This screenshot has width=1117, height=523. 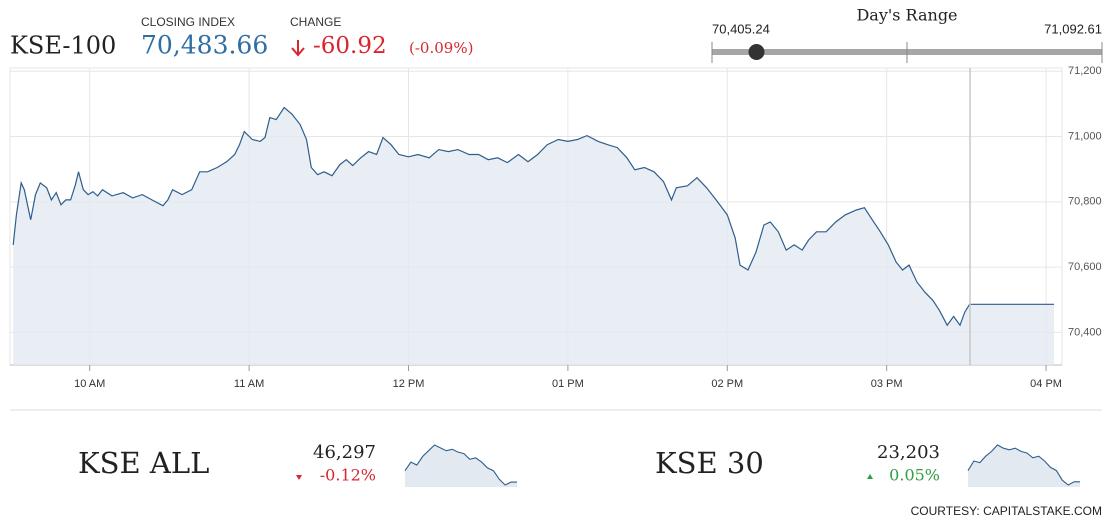 What do you see at coordinates (409, 384) in the screenshot?
I see `x-tick-label: 12 PM` at bounding box center [409, 384].